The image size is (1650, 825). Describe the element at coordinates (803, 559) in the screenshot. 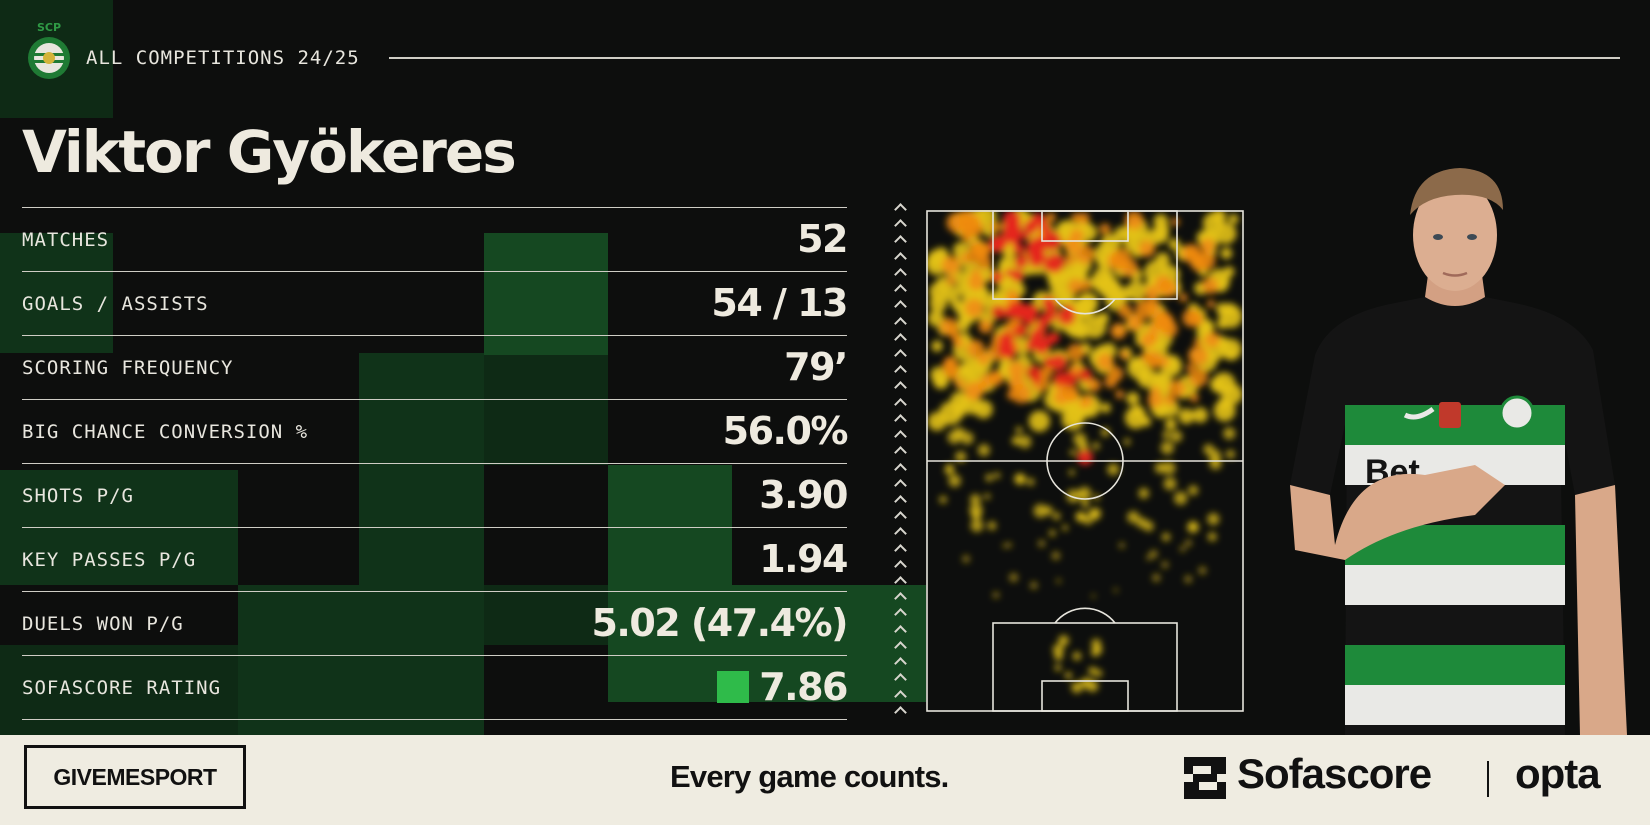

I see `stat-value: 1.94` at that location.